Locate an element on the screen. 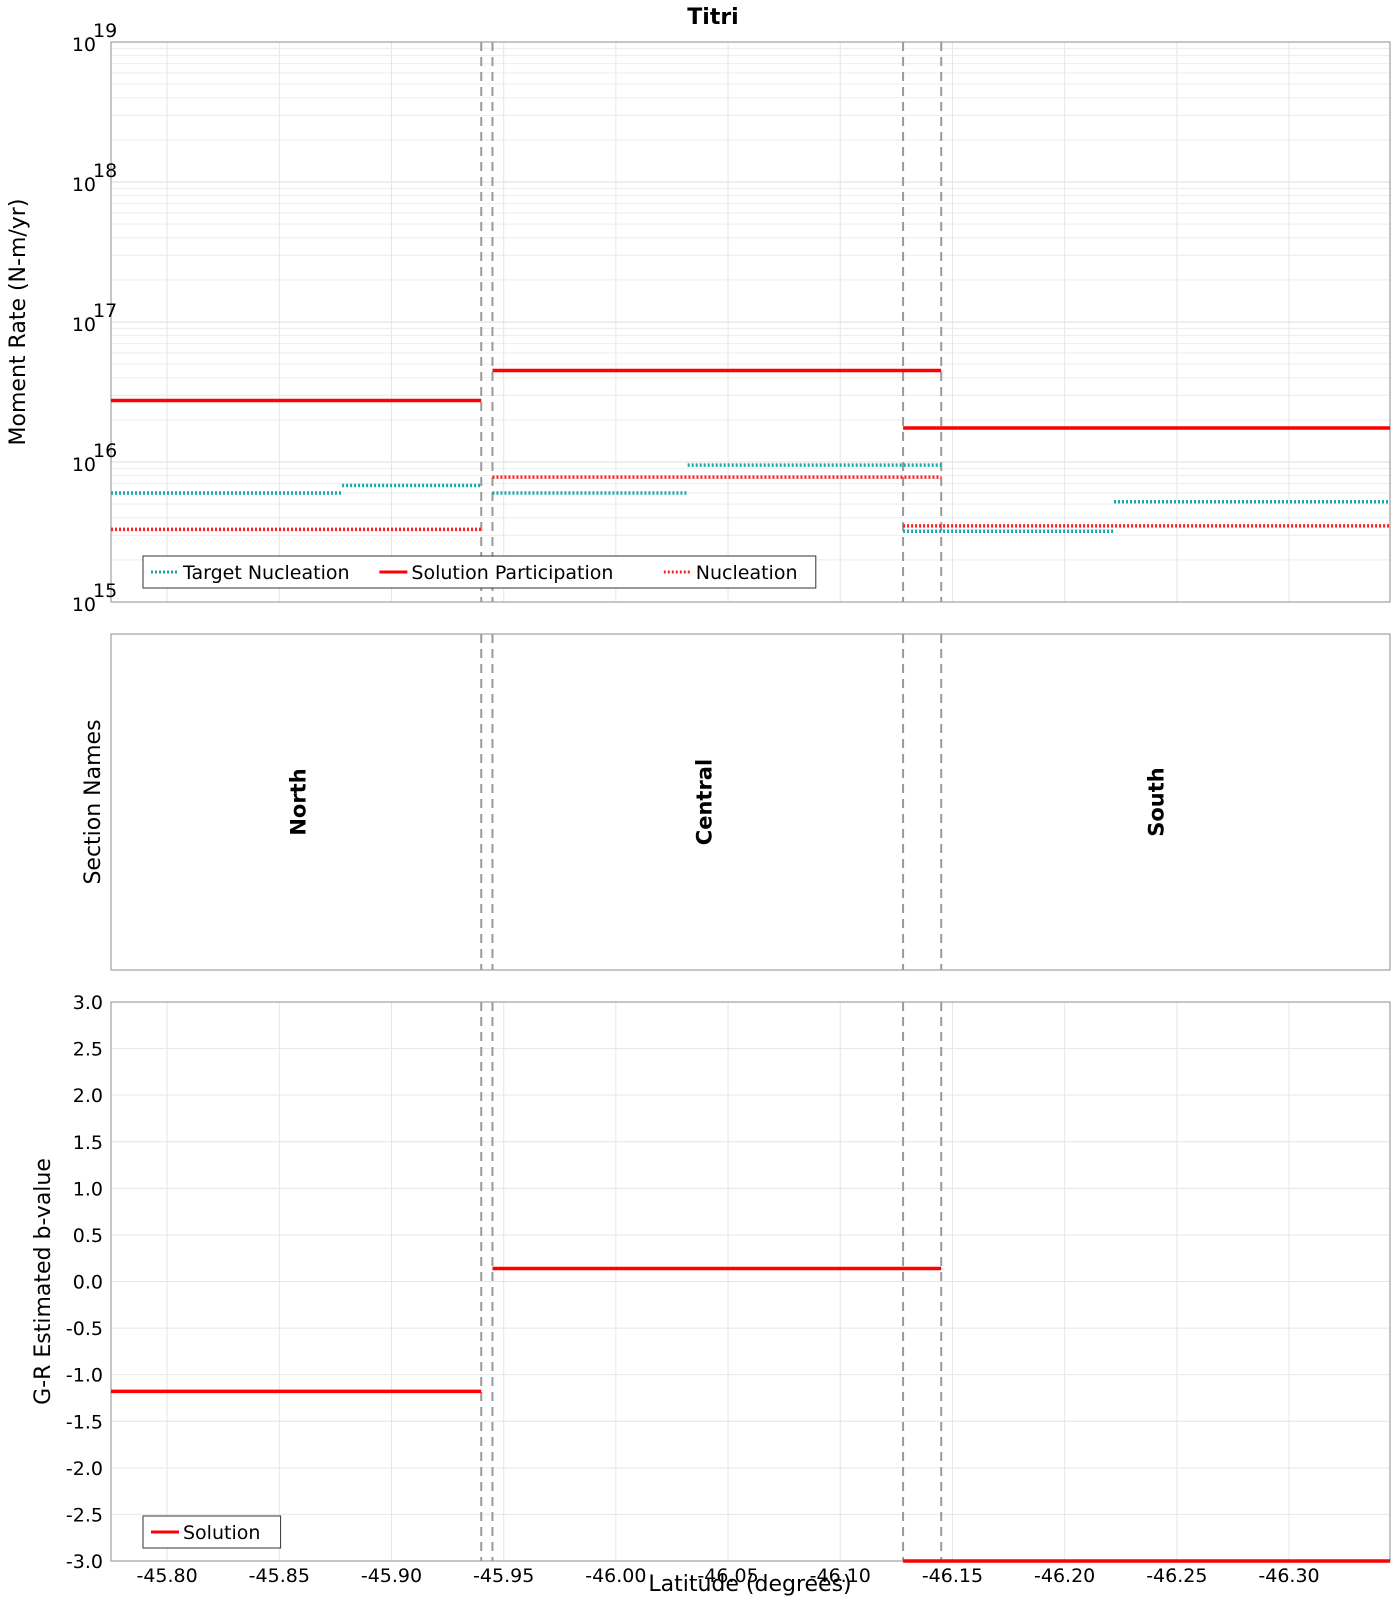  y-tick-label: 3.0 is located at coordinates (88, 1003).